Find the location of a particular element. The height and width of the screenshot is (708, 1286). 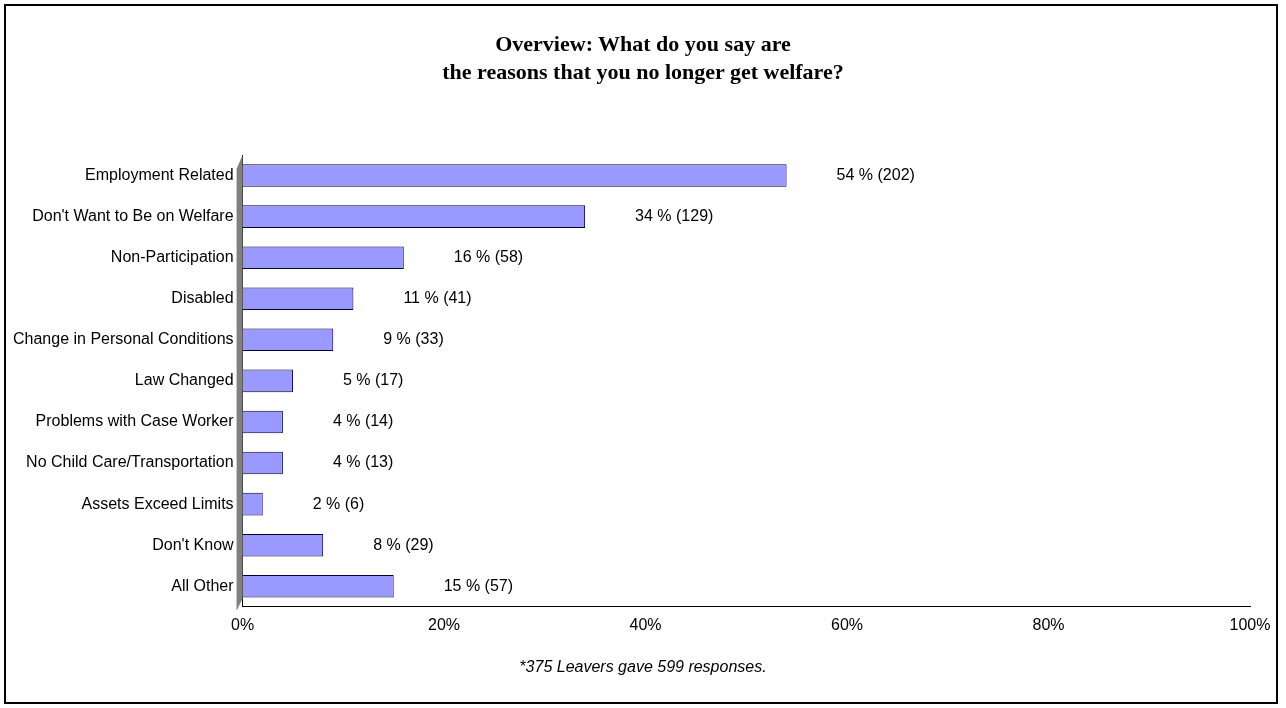

data-label: 8 % (29) is located at coordinates (403, 544).